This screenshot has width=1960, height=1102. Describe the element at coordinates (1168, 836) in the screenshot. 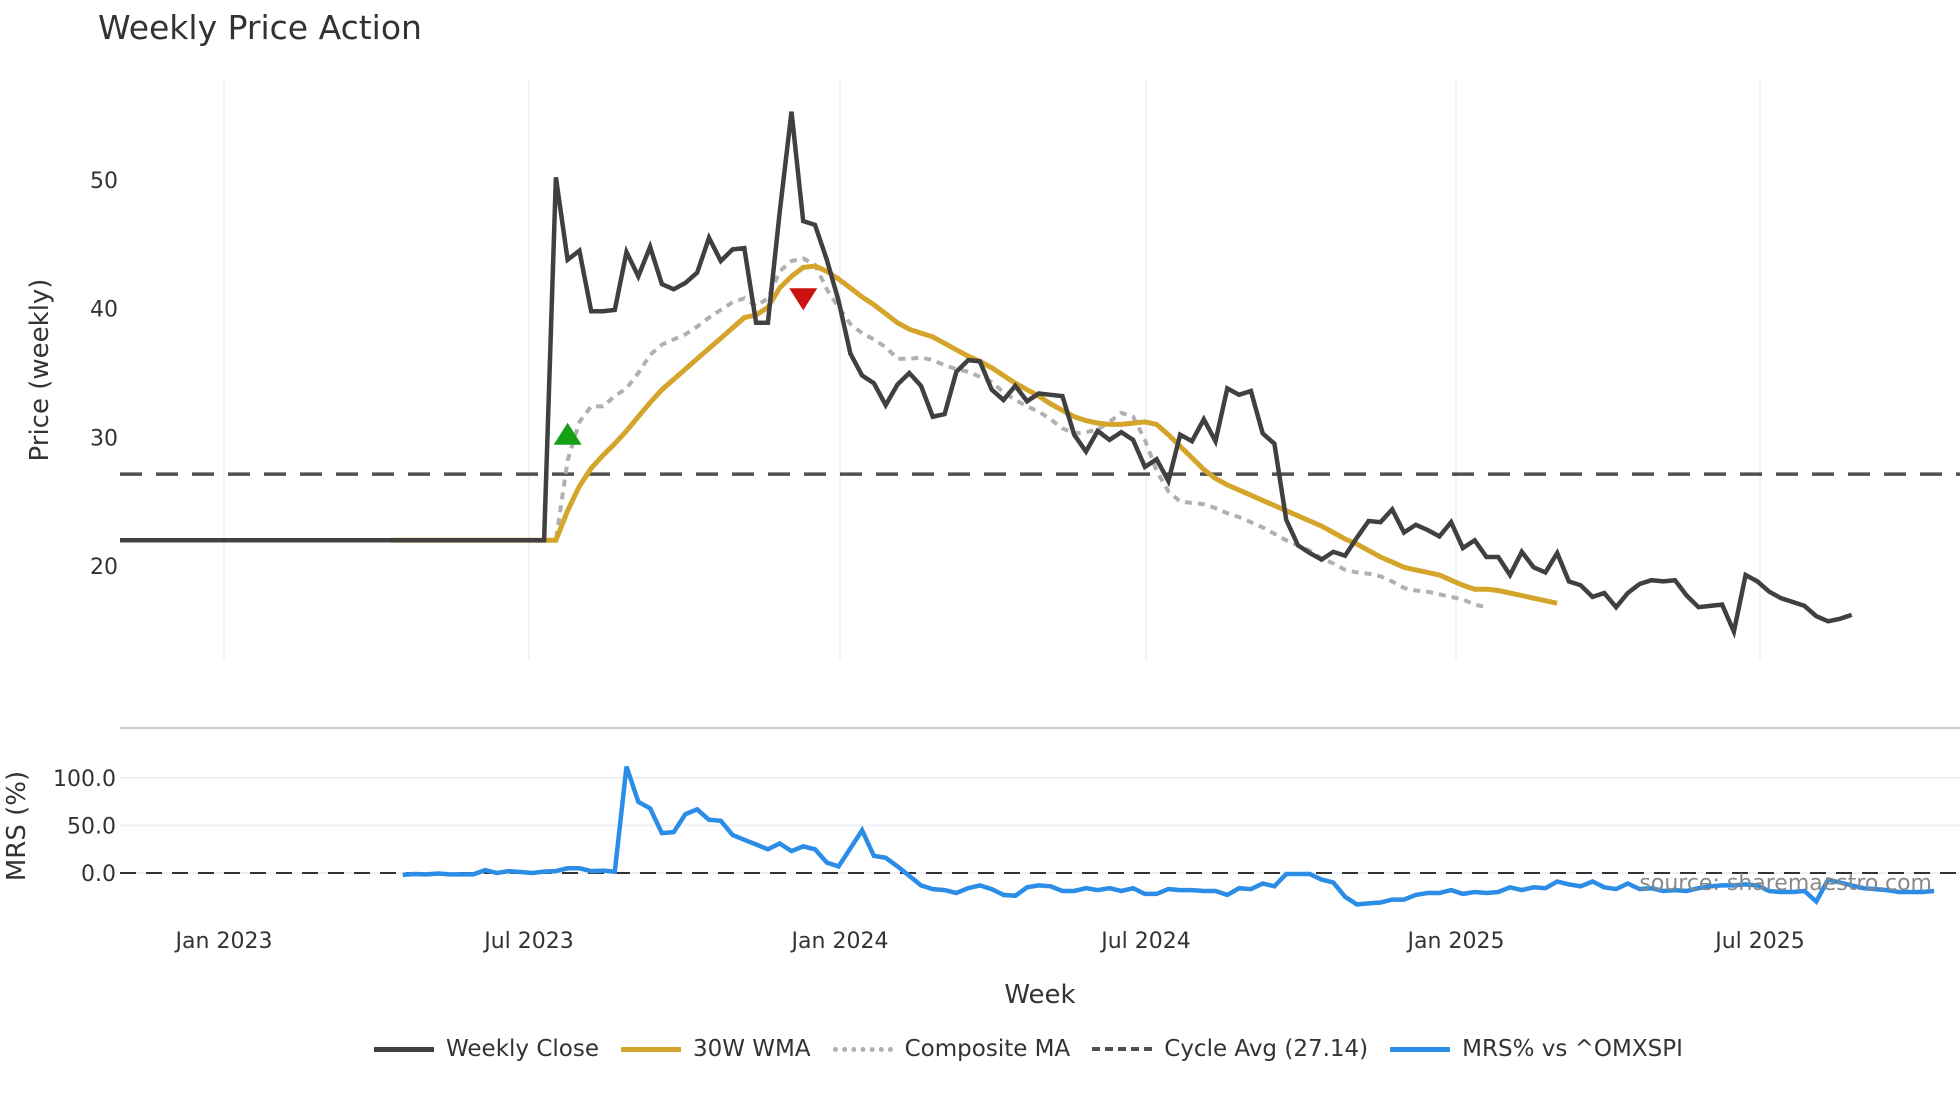

I see `mrs-line` at that location.